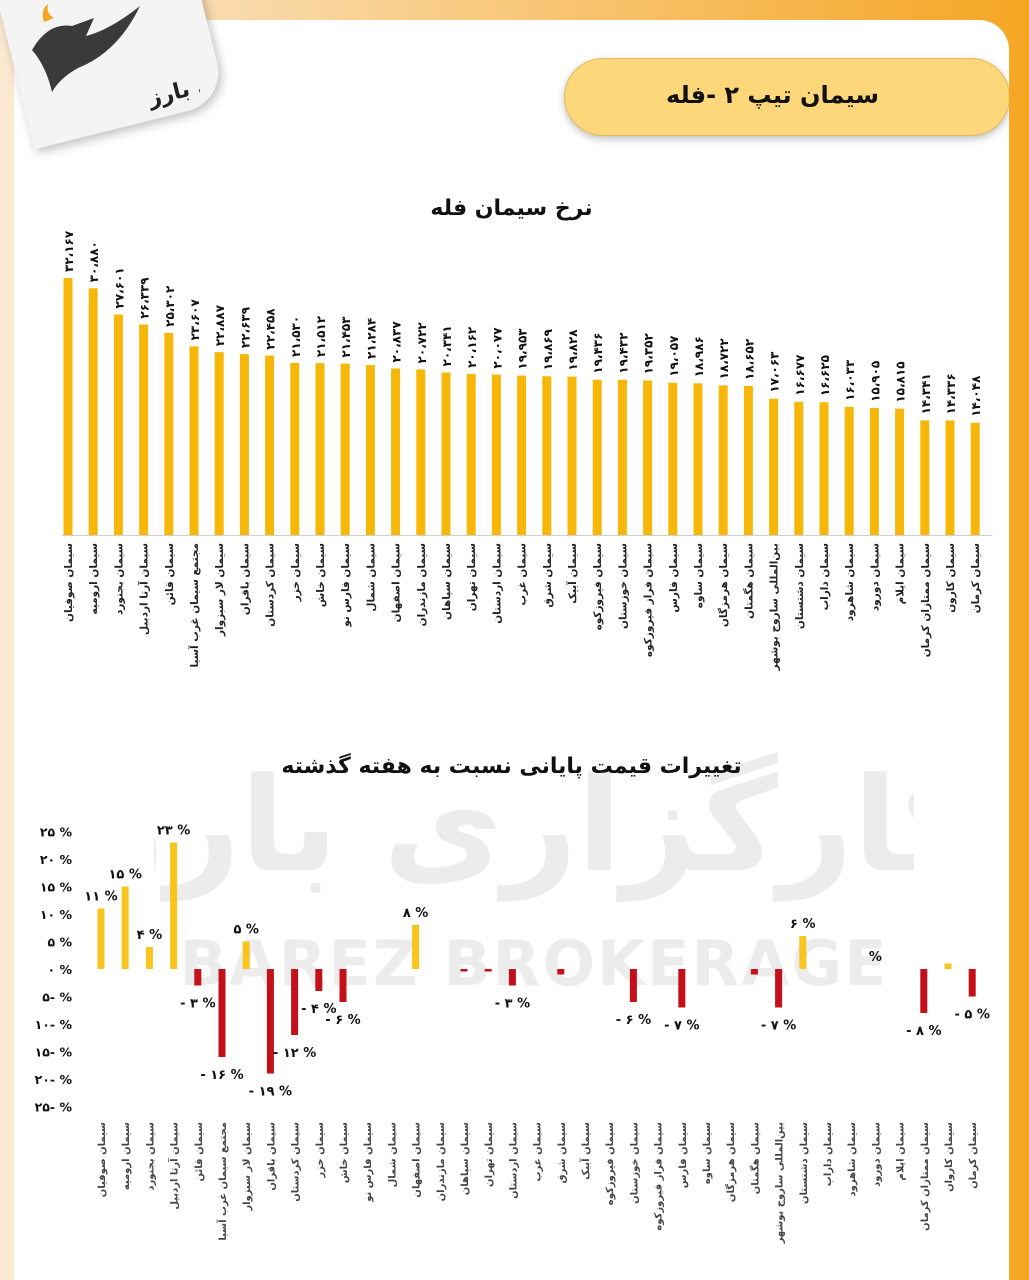  Describe the element at coordinates (126, 1156) in the screenshot. I see `change-category-label: سیمان ارومیه` at that location.